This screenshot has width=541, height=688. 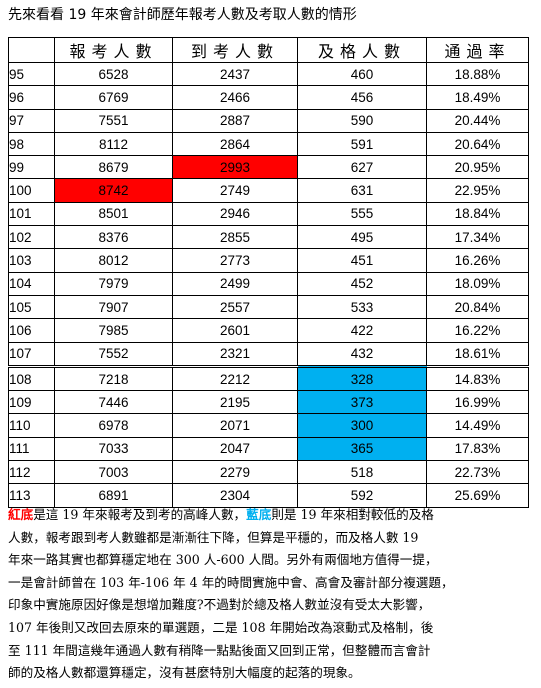 What do you see at coordinates (235, 402) in the screenshot?
I see `attended-cell: 2195` at bounding box center [235, 402].